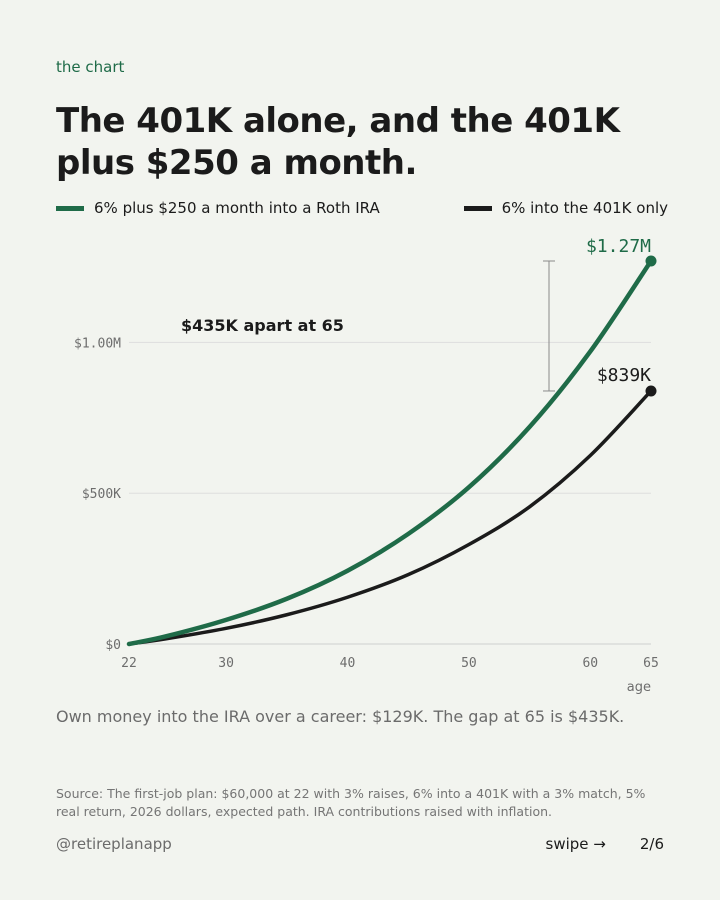 The width and height of the screenshot is (720, 900). Describe the element at coordinates (624, 375) in the screenshot. I see `end-label-401k: $839K` at that location.